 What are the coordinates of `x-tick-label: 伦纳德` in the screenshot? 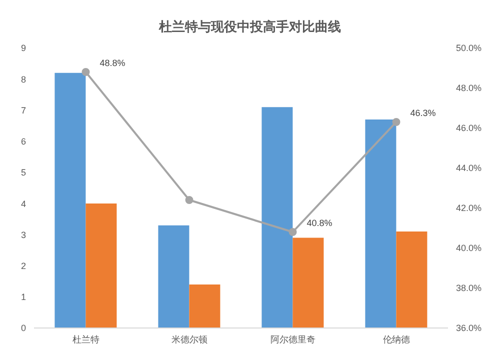 It's located at (396, 339).